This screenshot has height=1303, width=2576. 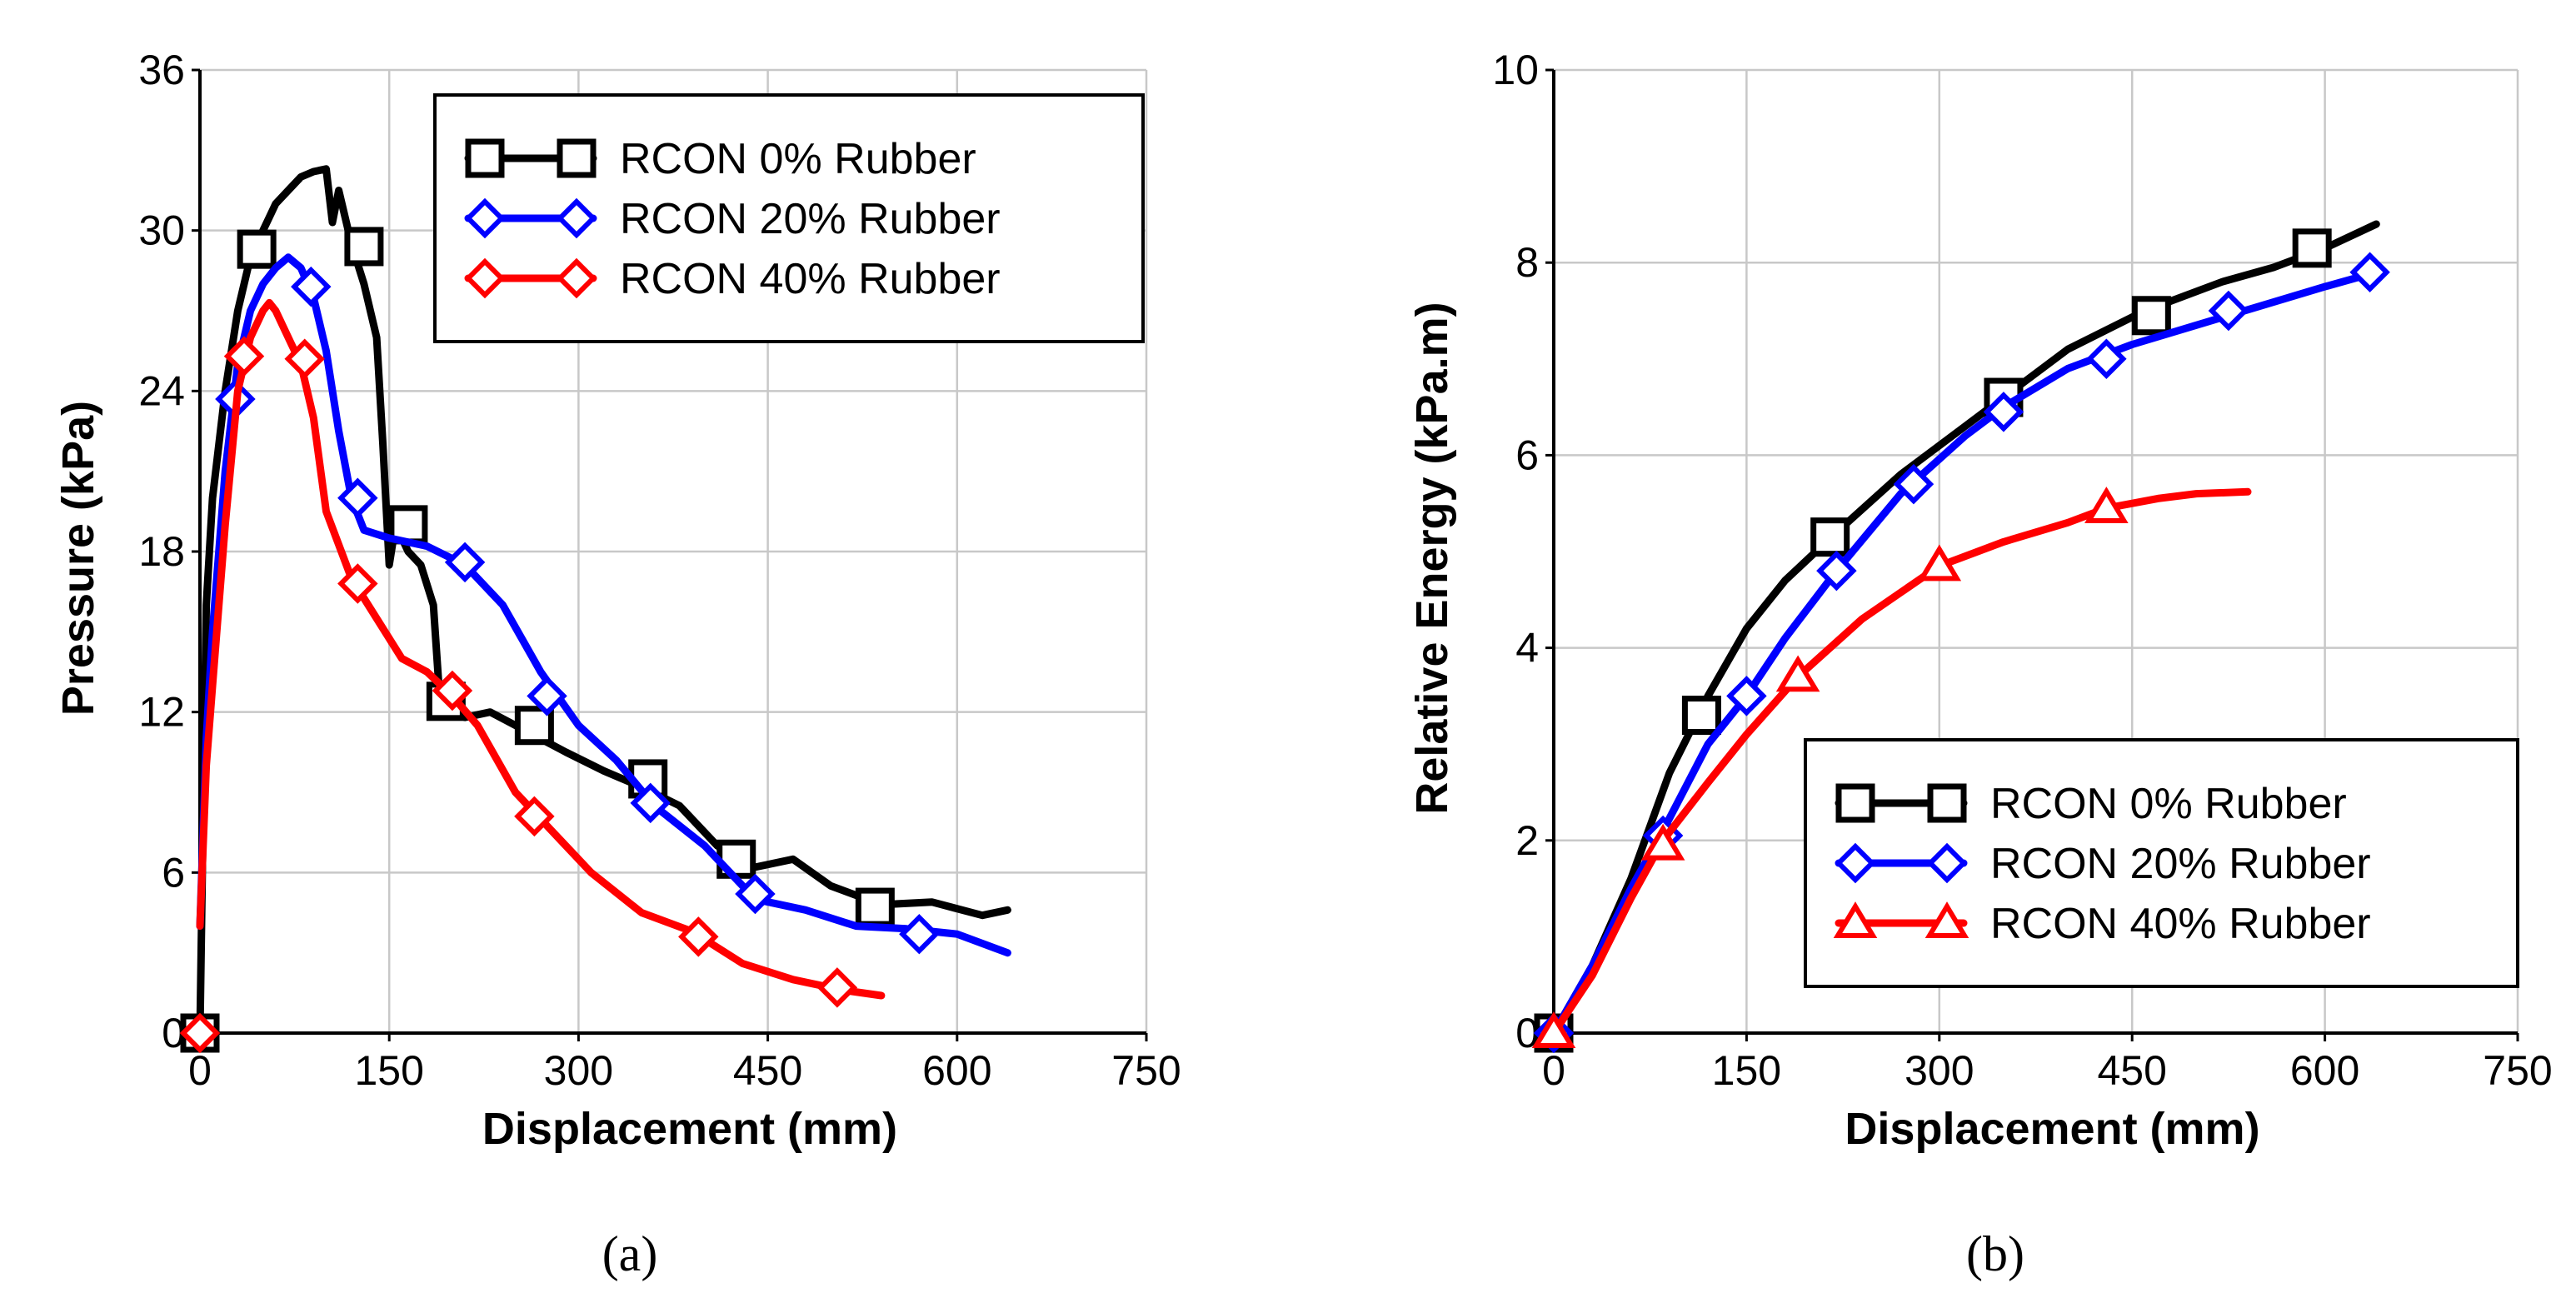 I want to click on y-tick-label: 24, so click(x=161, y=391).